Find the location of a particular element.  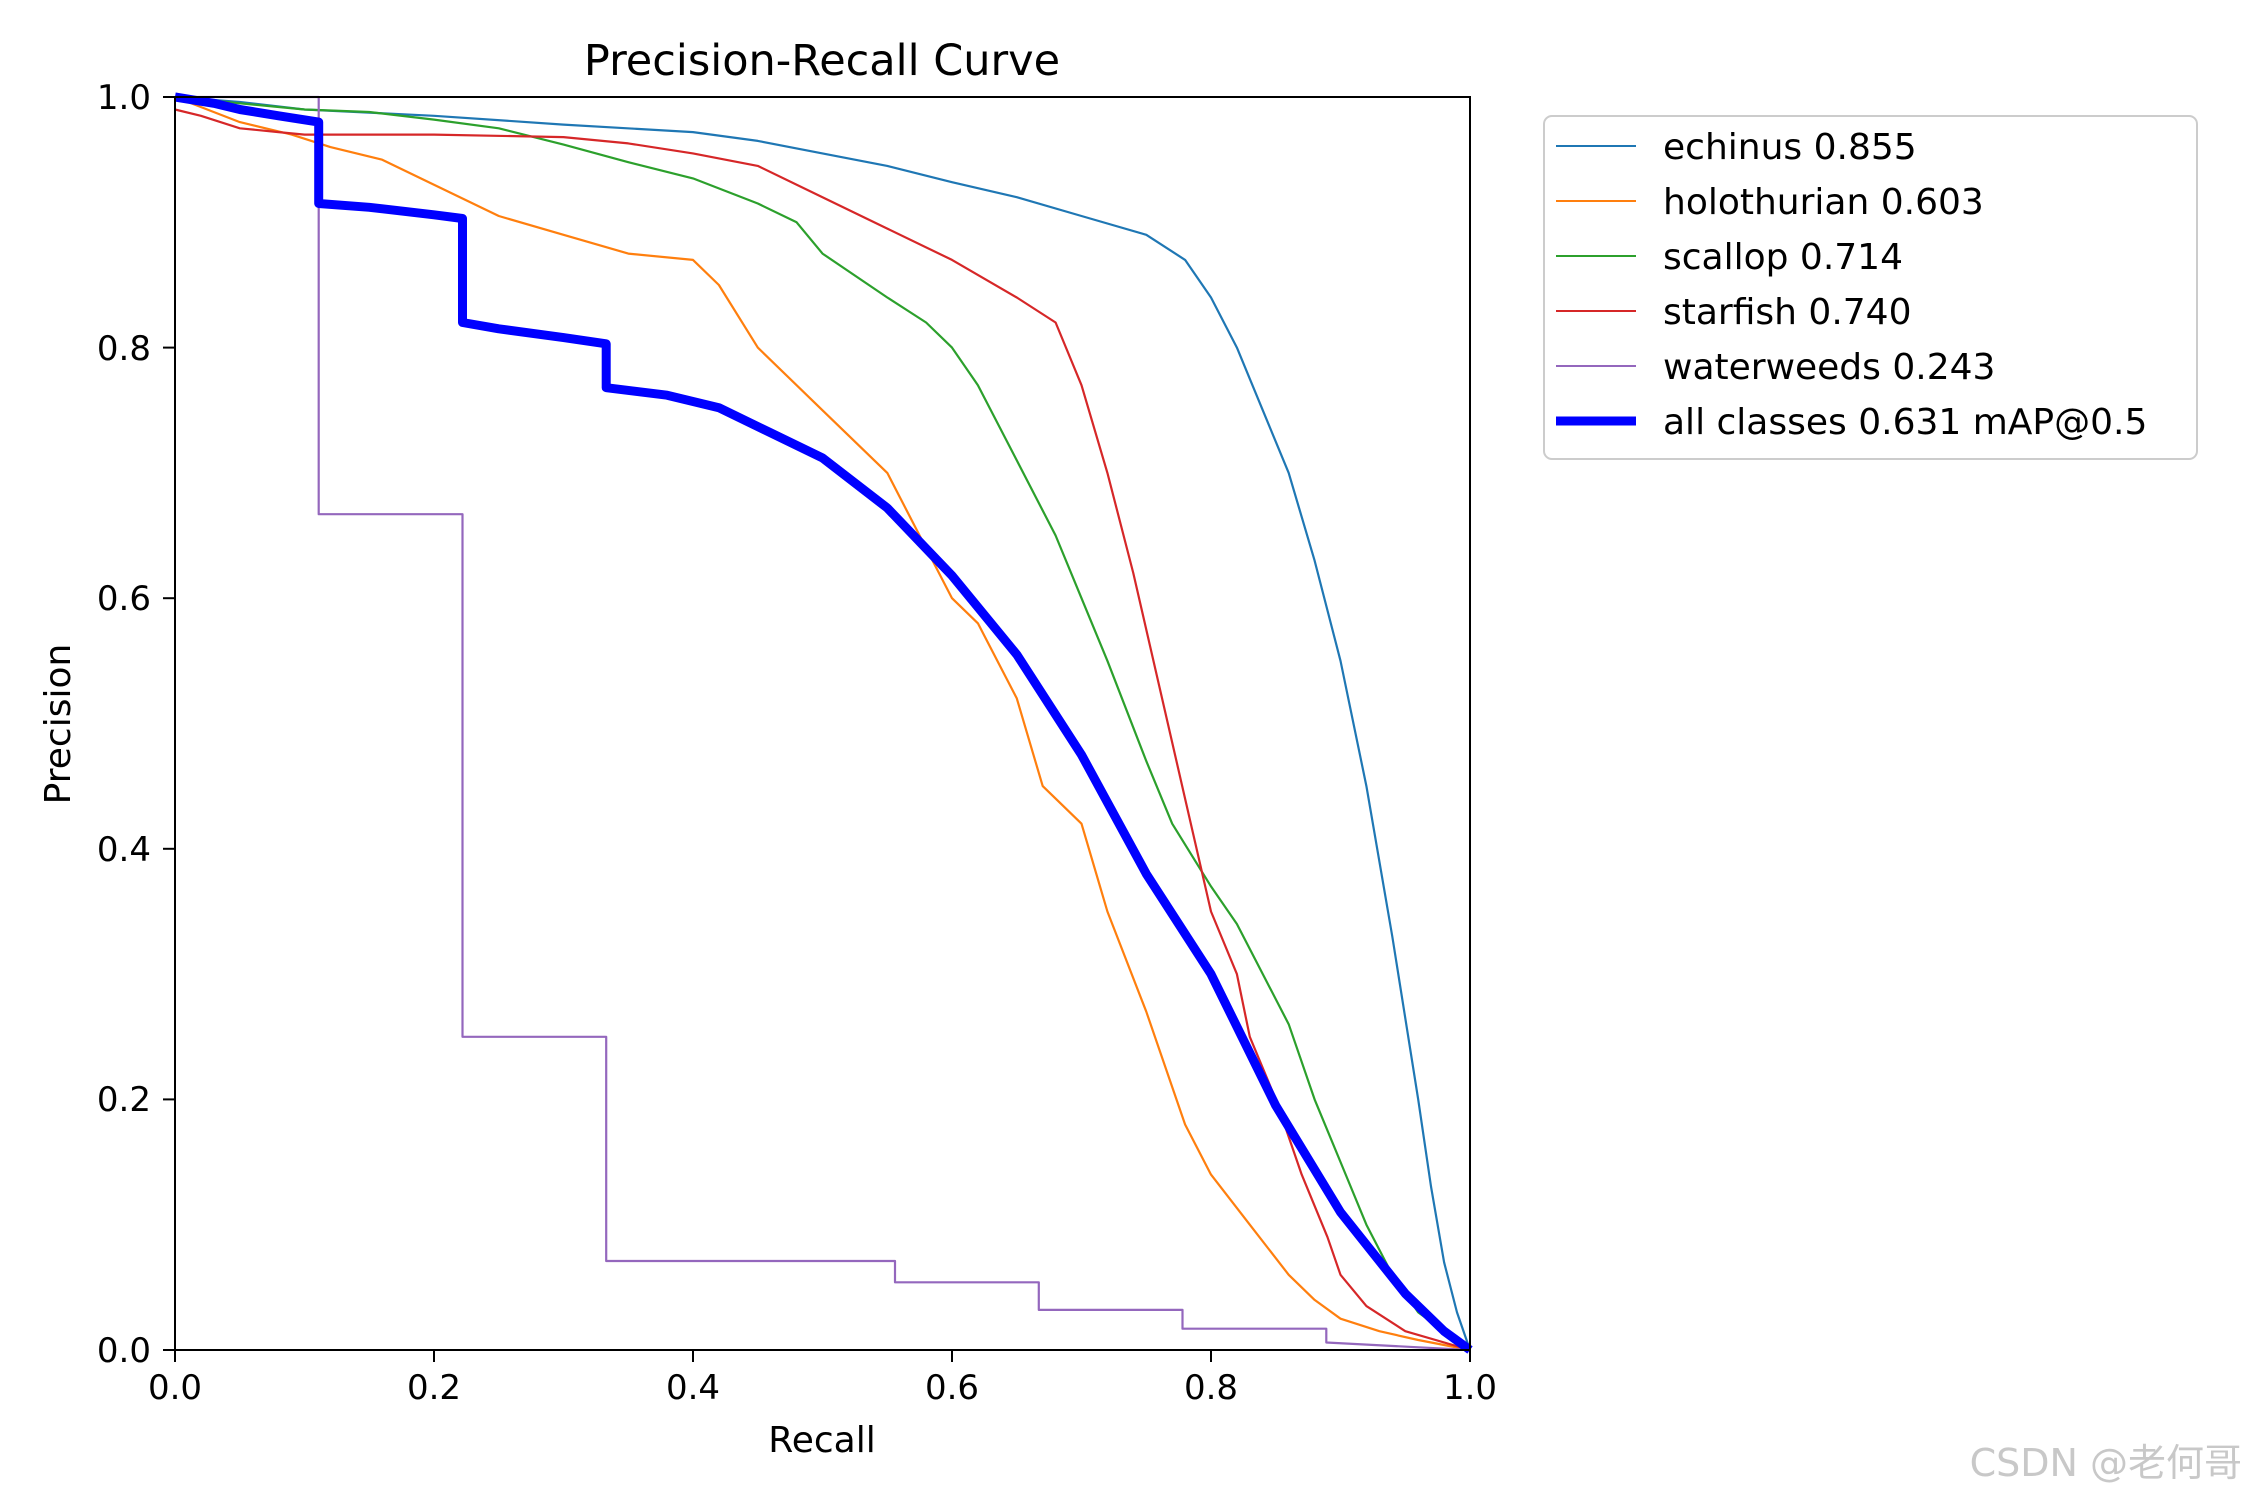

legend-label-starfish: starfish 0.740 is located at coordinates (1787, 312).